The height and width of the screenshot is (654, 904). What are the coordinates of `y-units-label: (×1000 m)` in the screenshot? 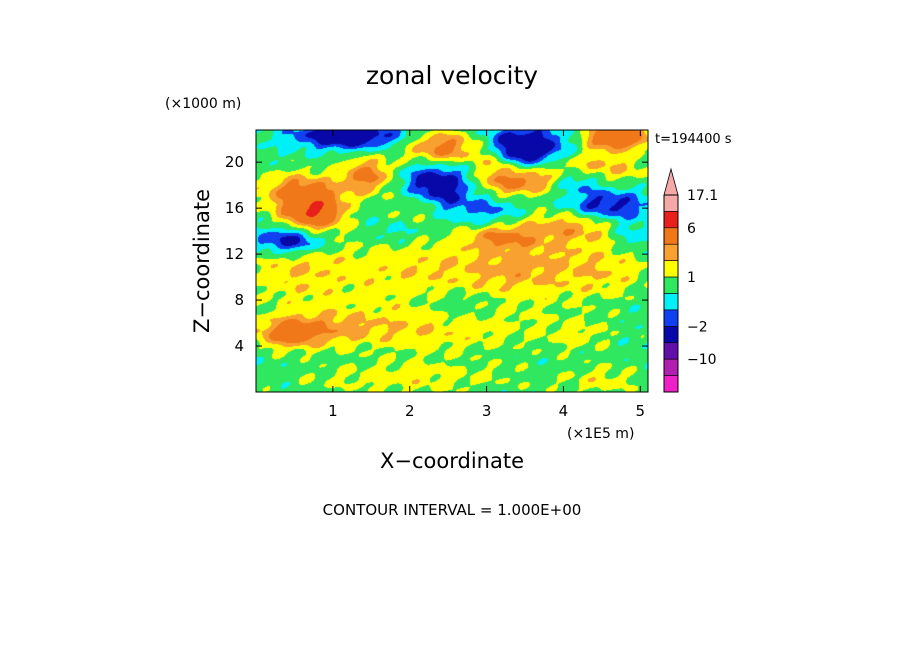 It's located at (203, 104).